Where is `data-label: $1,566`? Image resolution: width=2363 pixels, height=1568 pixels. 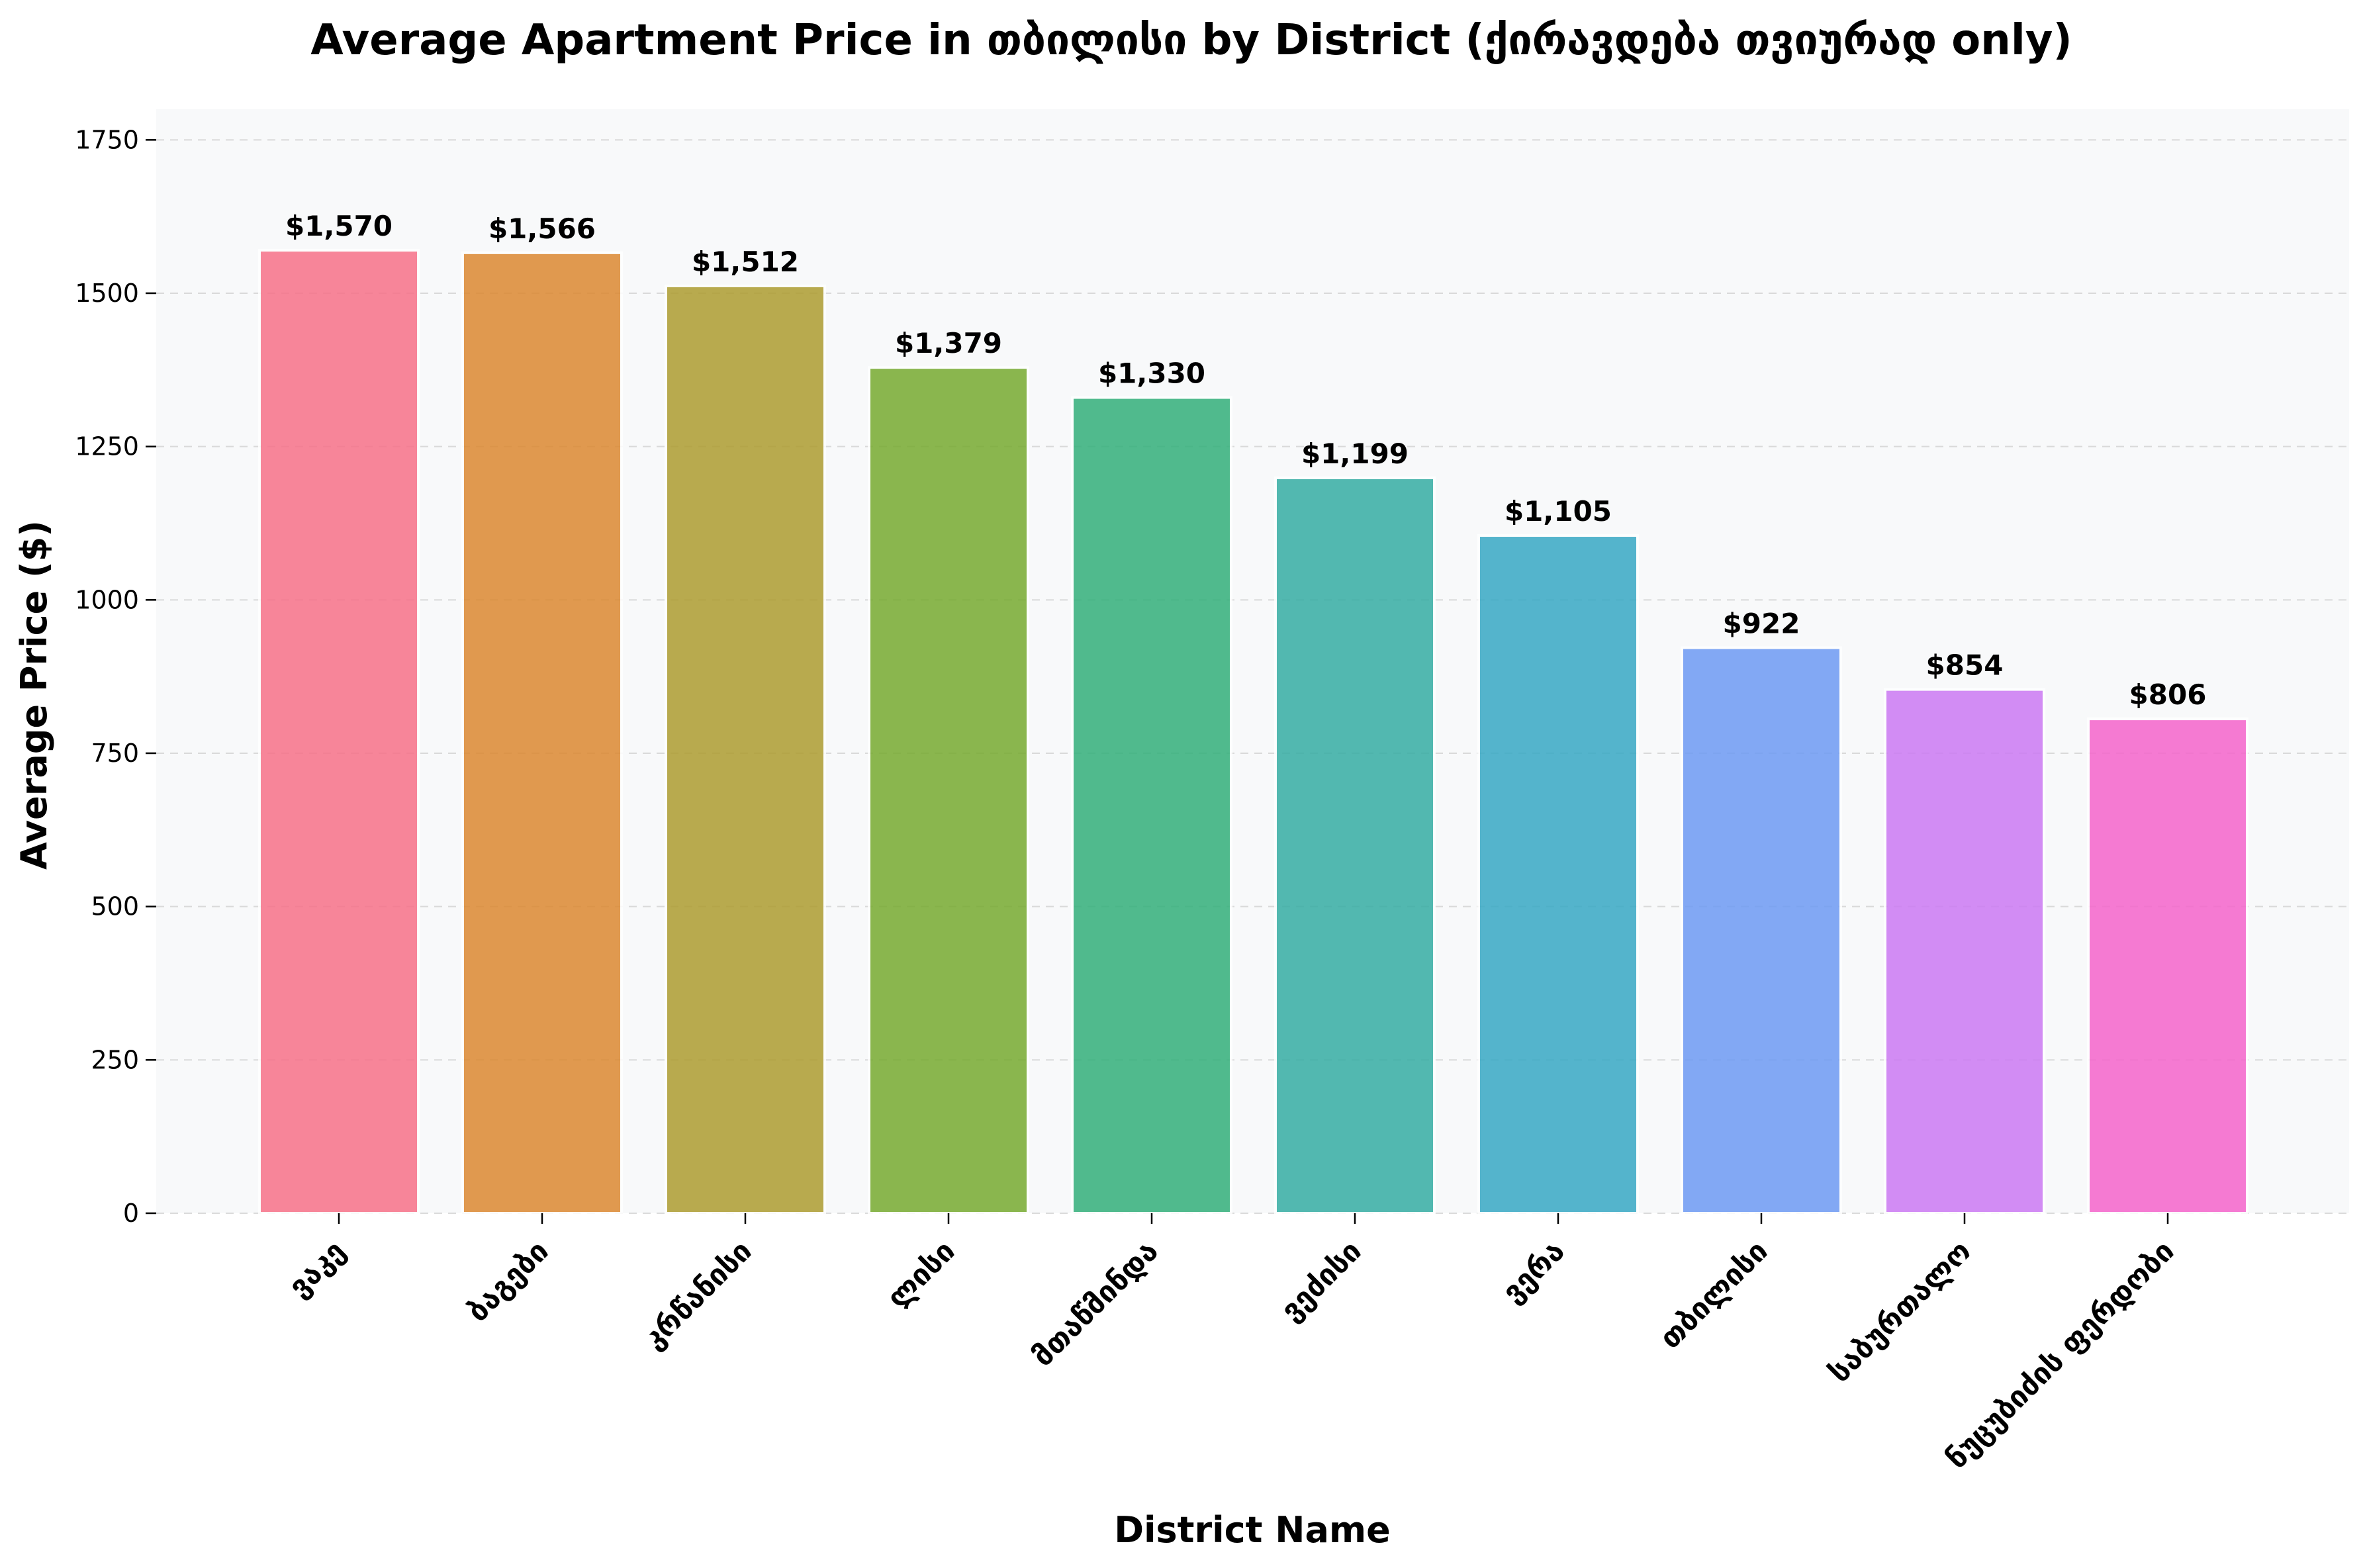
data-label: $1,566 is located at coordinates (542, 228).